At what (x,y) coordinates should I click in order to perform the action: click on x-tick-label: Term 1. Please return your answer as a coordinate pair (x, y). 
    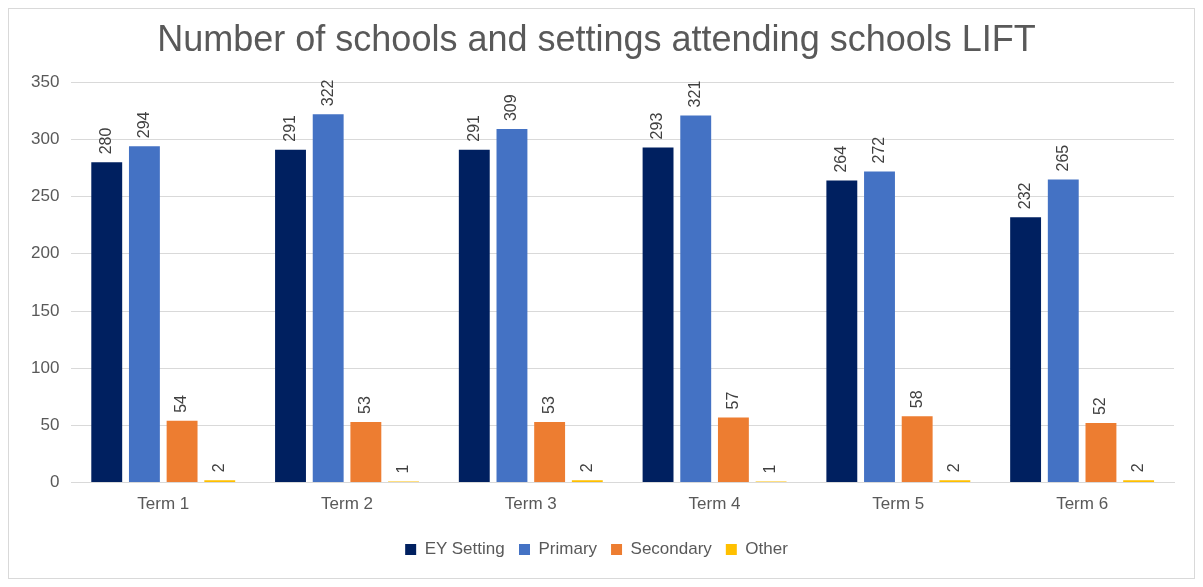
    Looking at the image, I should click on (163, 504).